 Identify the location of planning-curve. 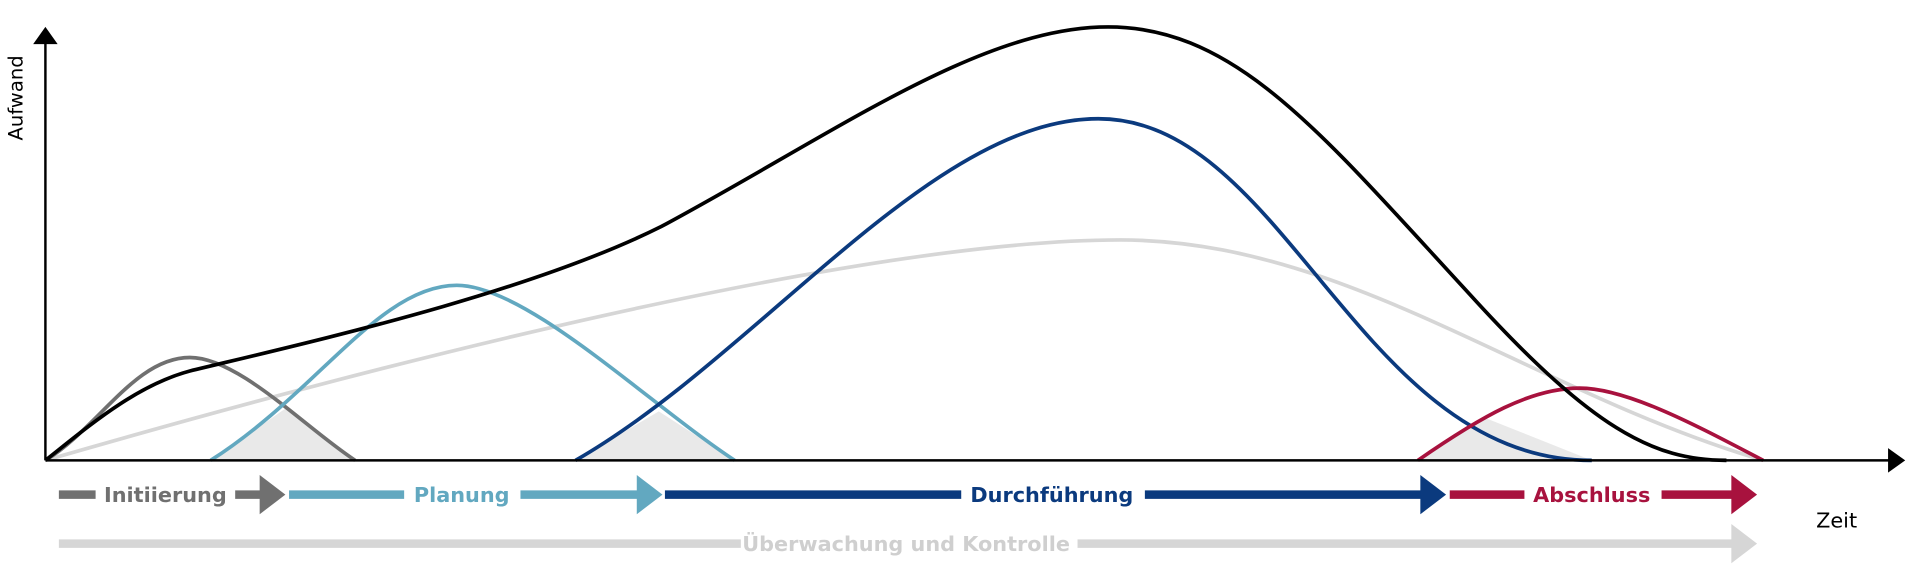
(472, 372).